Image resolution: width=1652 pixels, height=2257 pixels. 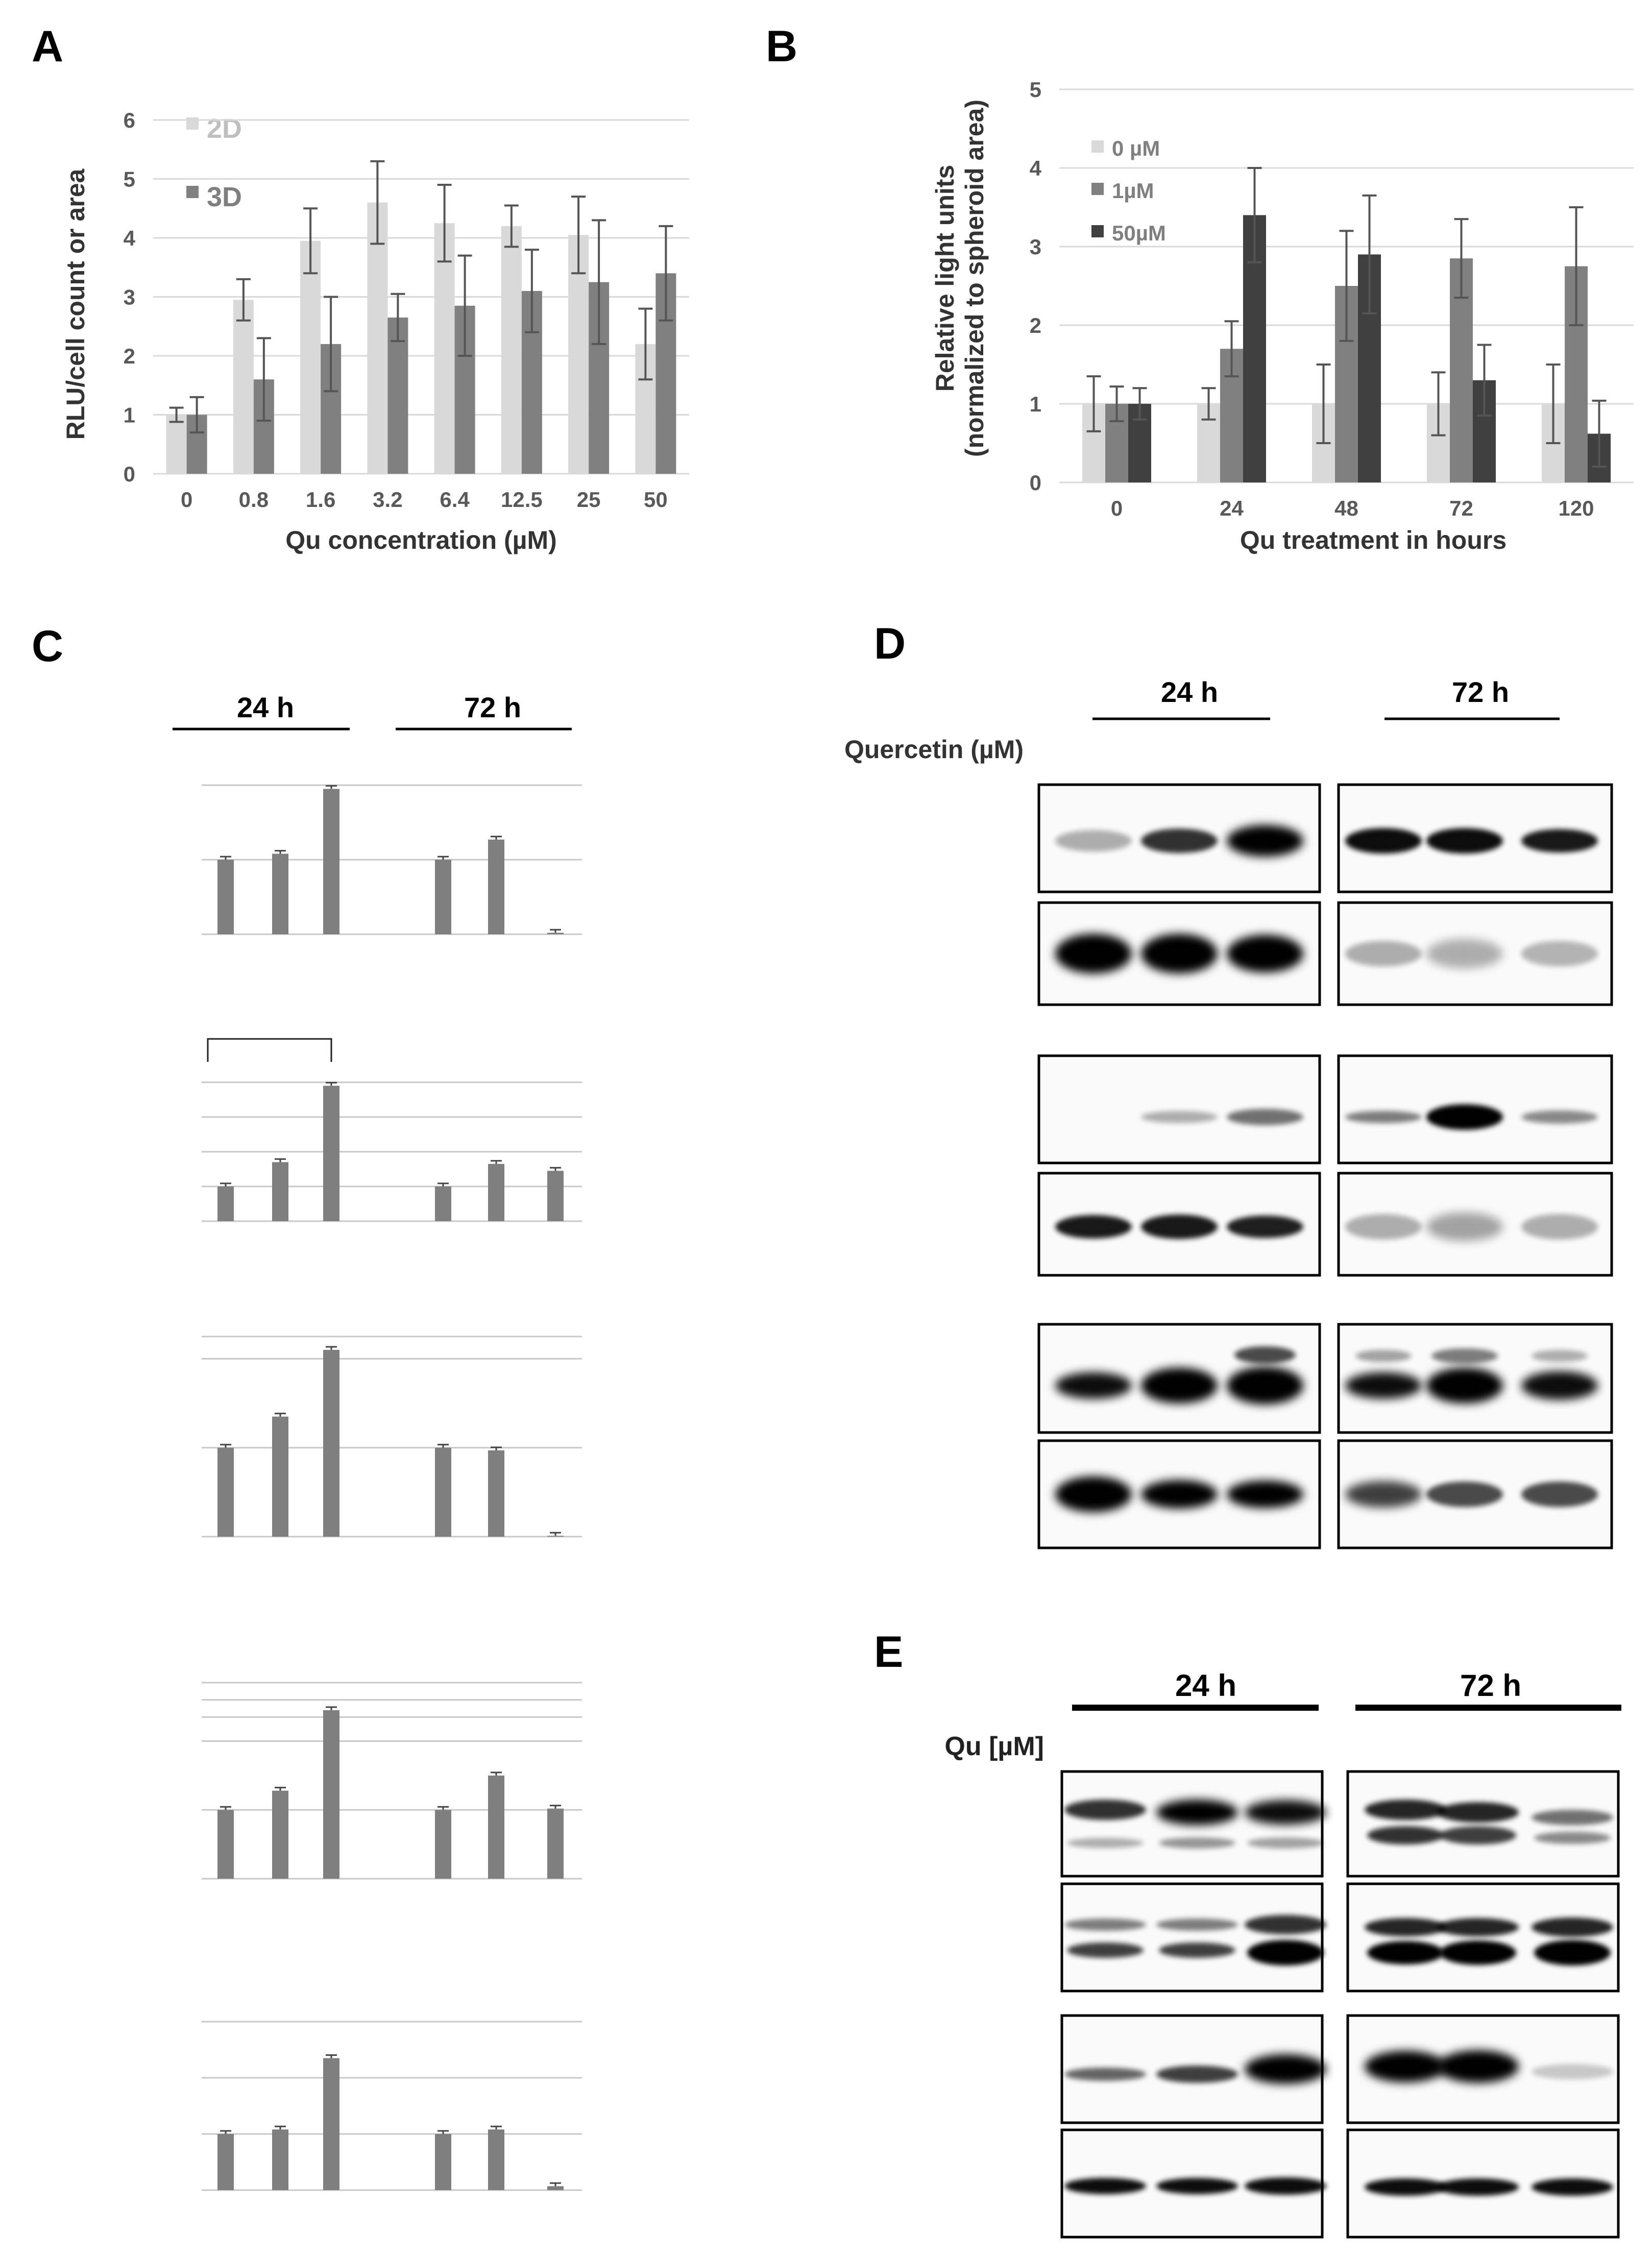 What do you see at coordinates (1179, 953) in the screenshot?
I see `blot-vinc1-24h` at bounding box center [1179, 953].